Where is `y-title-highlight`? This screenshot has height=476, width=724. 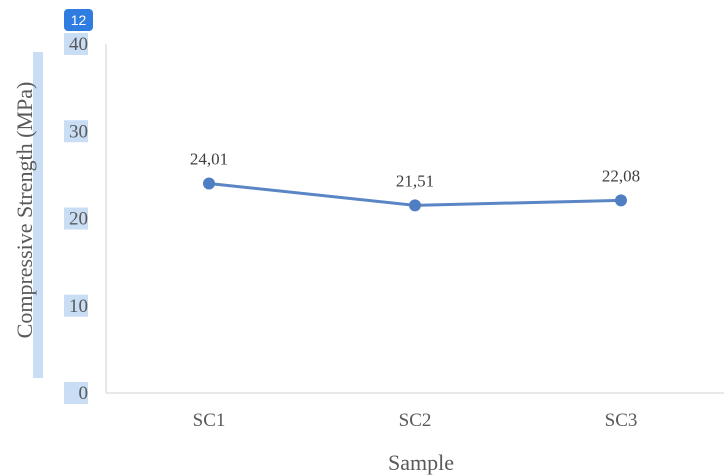 y-title-highlight is located at coordinates (38, 215).